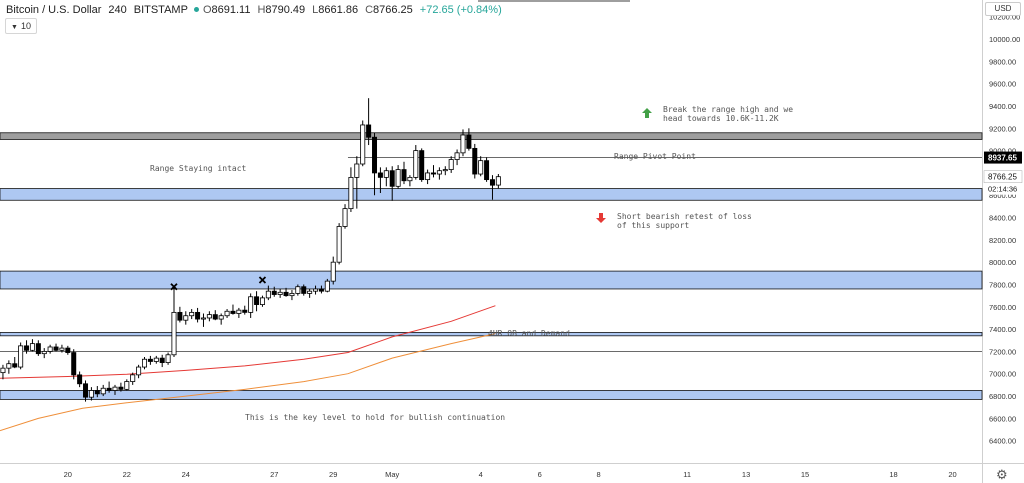 This screenshot has height=483, width=1024. What do you see at coordinates (207, 10) in the screenshot?
I see `open-label: O` at bounding box center [207, 10].